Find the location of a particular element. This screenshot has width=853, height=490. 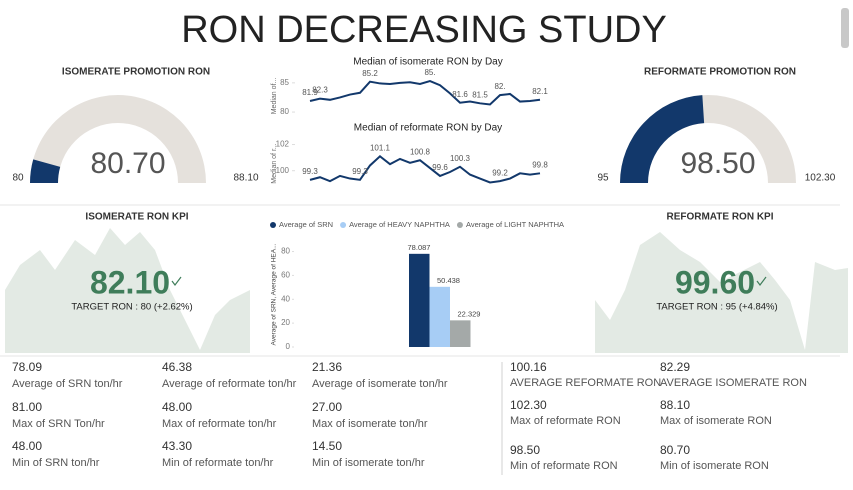

data-label: 82.1 is located at coordinates (540, 91).